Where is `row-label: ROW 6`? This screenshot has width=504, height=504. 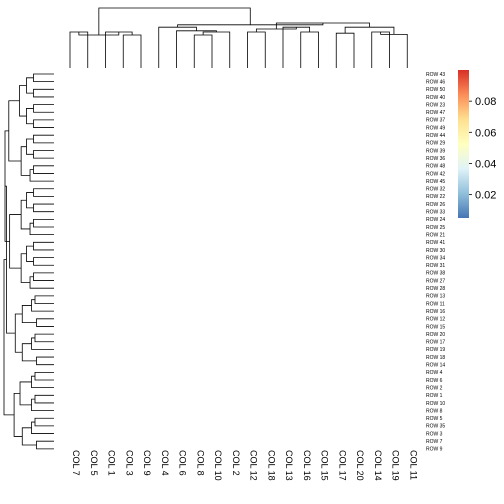
row-label: ROW 6 is located at coordinates (434, 381).